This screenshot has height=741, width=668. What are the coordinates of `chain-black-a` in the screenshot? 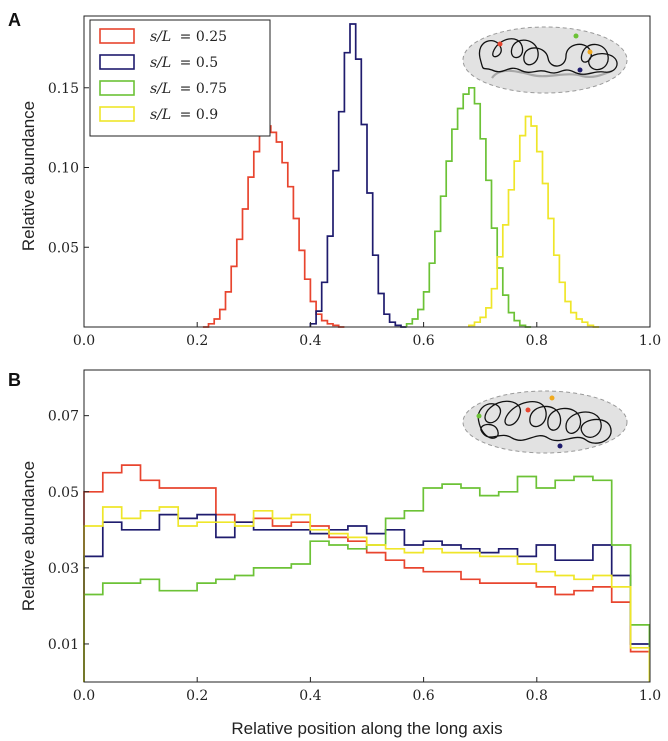 It's located at (548, 56).